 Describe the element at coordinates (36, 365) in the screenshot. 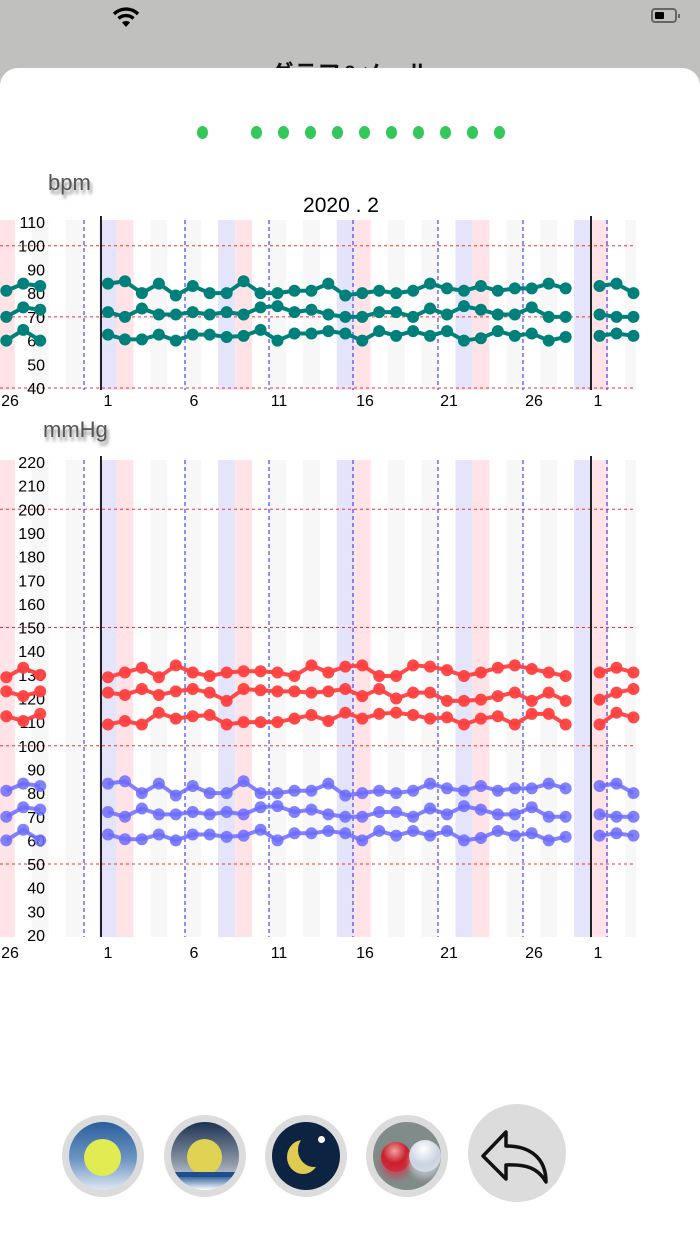

I see `y-tick-label: 50` at that location.